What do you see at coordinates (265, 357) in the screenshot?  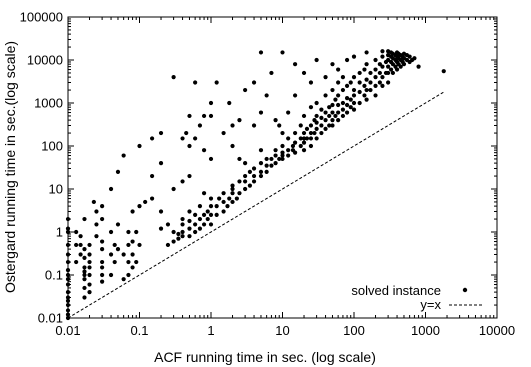 I see `x-axis-label: ACF running time in sec. (log scale)` at bounding box center [265, 357].